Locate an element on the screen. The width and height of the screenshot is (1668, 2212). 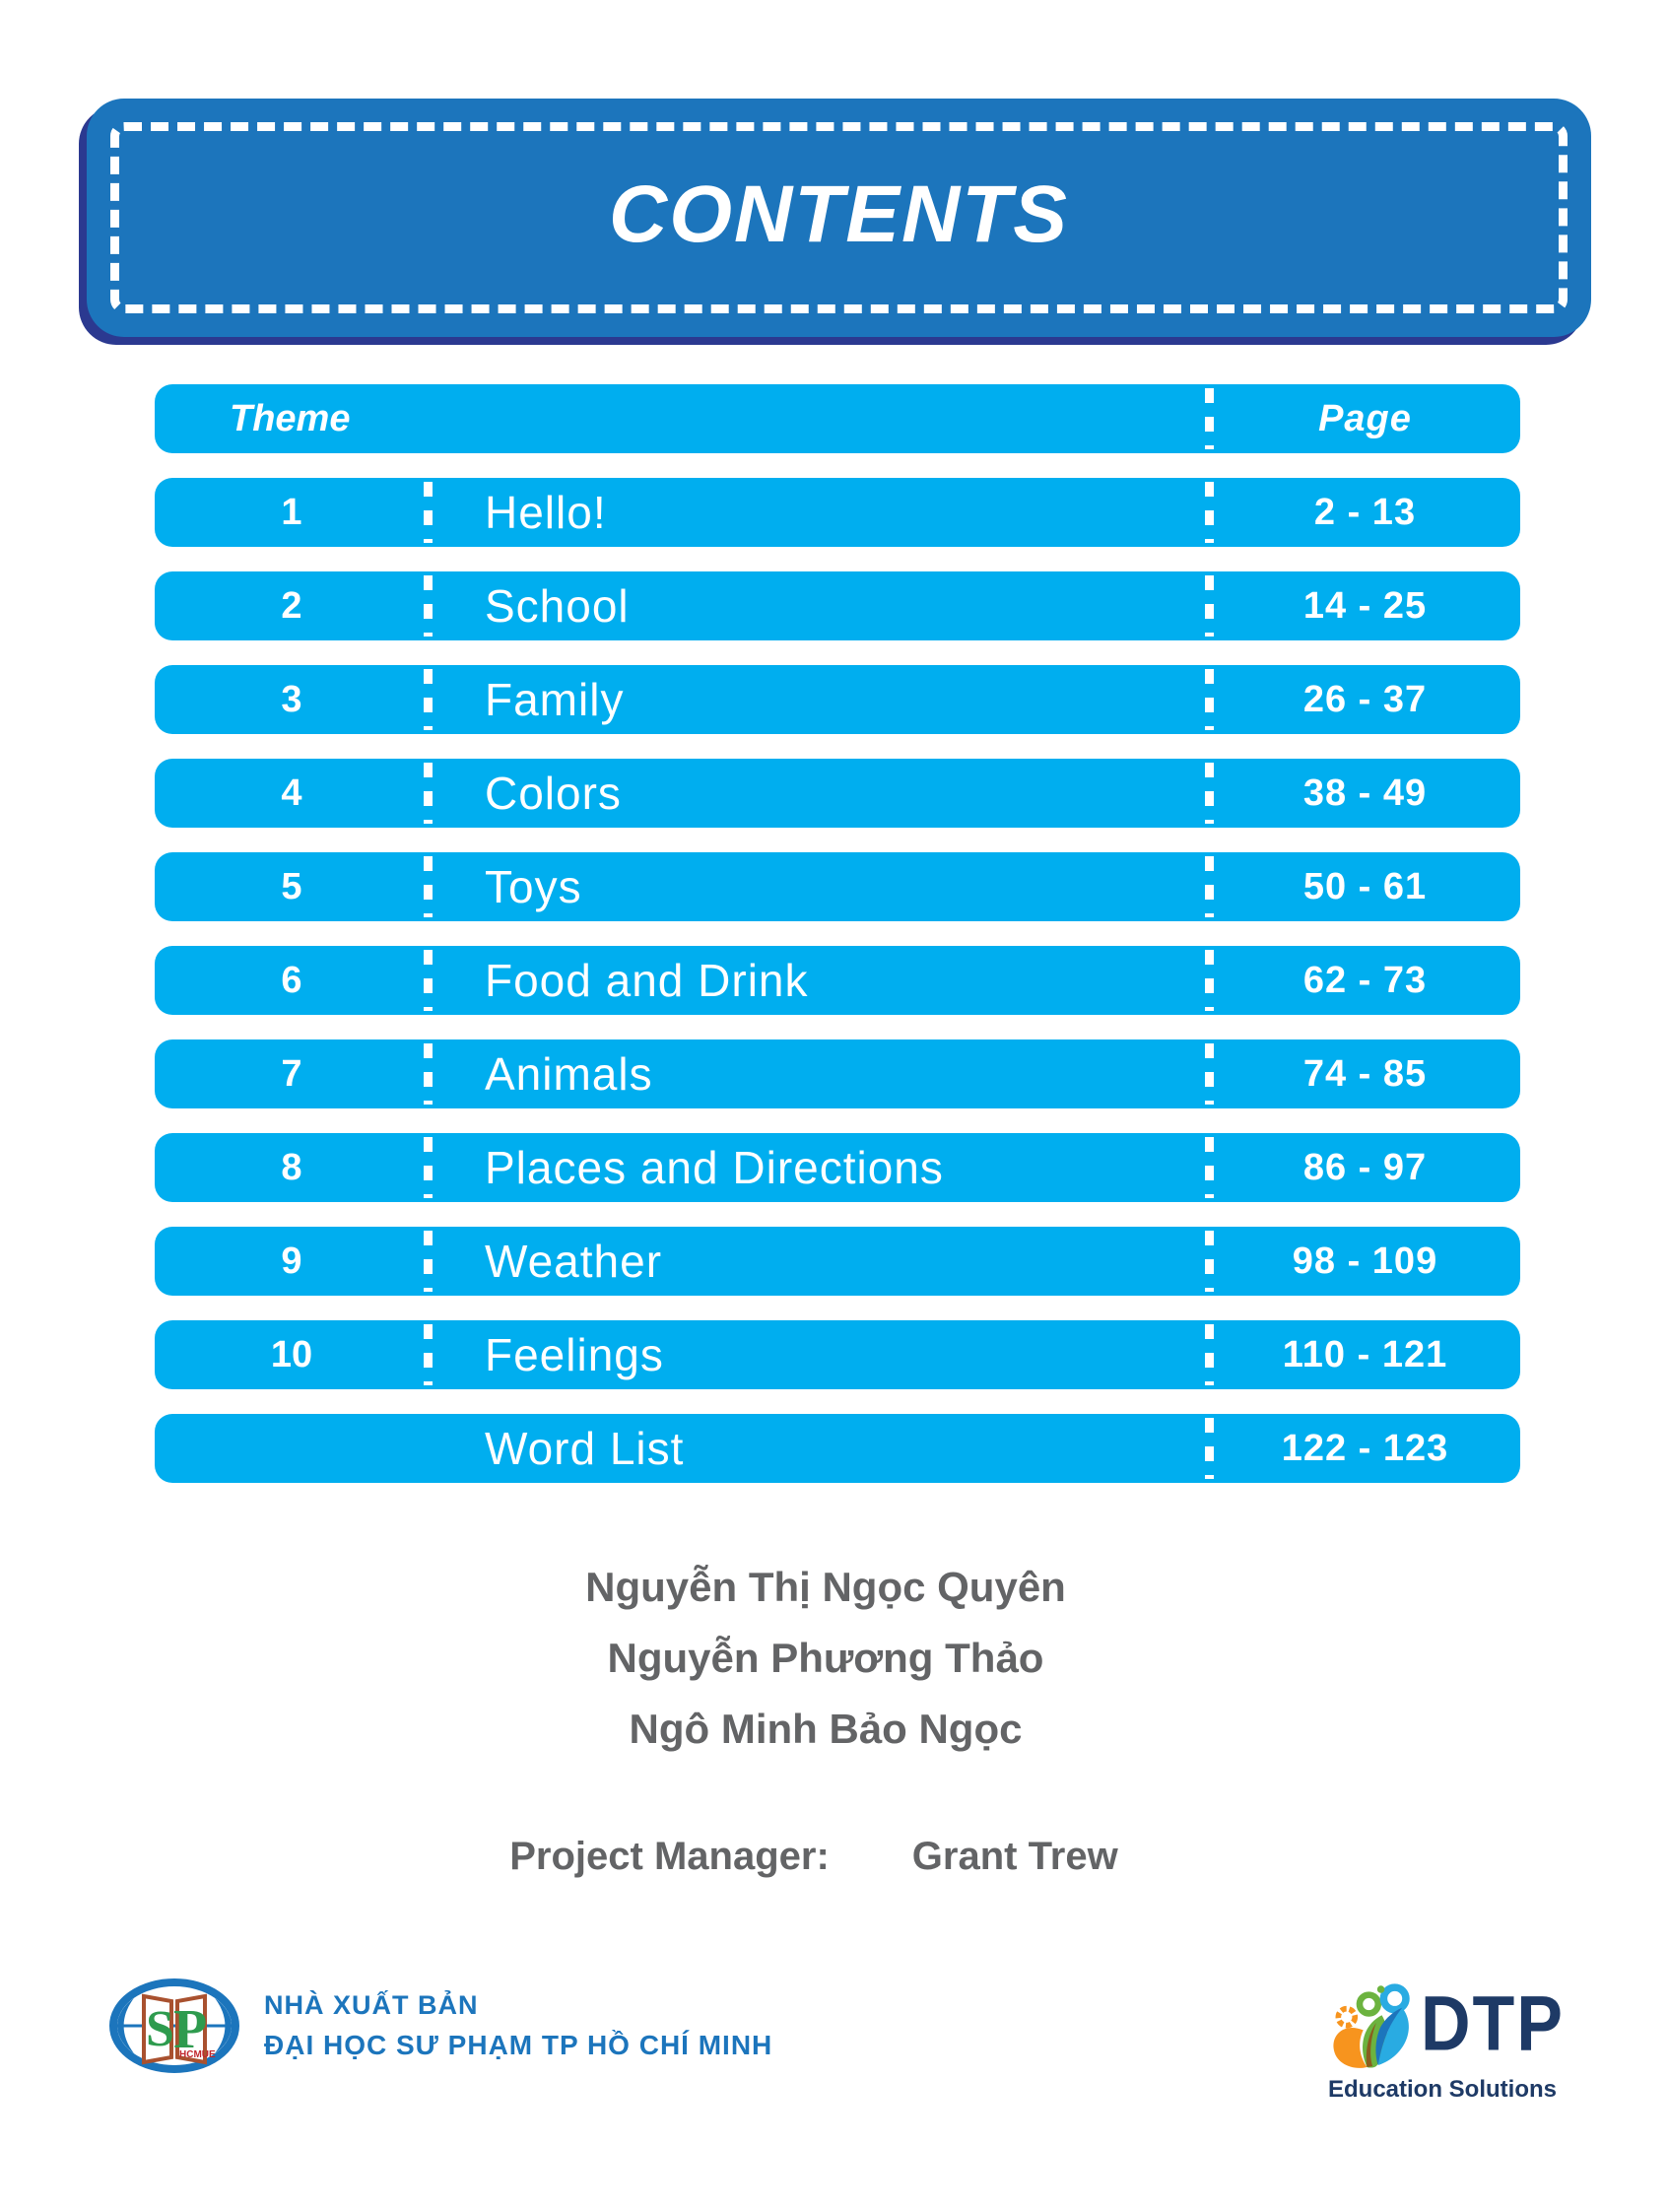
table-row: 10 Feelings 110 - 121 is located at coordinates (837, 1354).